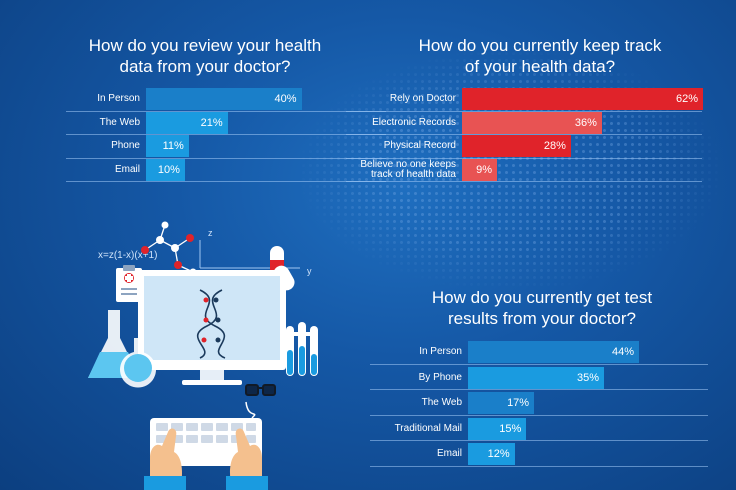 The image size is (736, 490). I want to click on test-tubes-icon, so click(300, 349).